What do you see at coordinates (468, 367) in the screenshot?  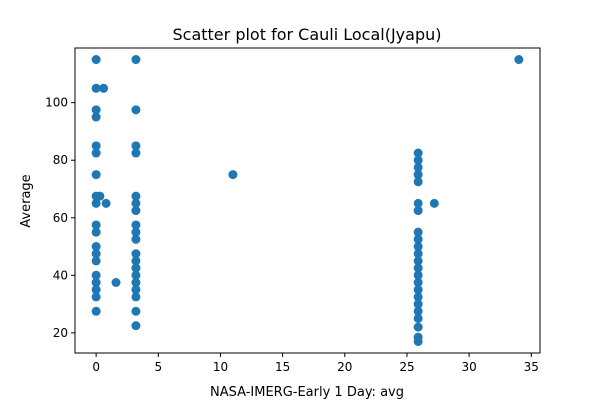 I see `x-tick-label: 30` at bounding box center [468, 367].